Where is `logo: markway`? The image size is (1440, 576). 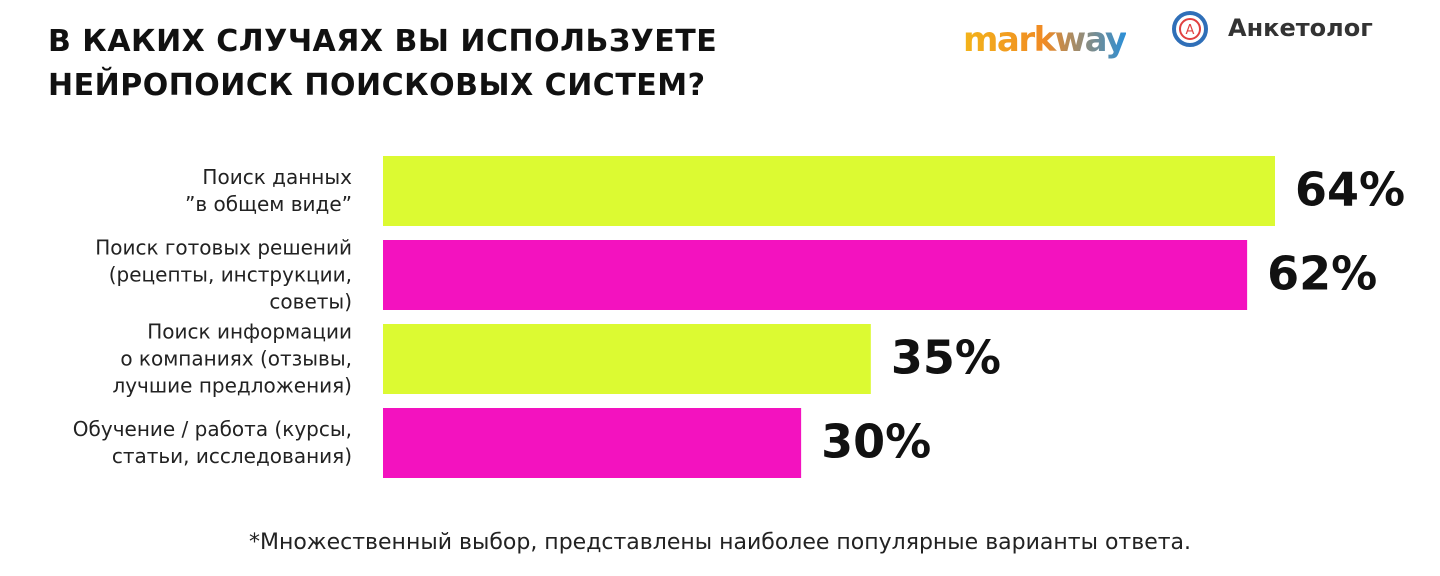
logo: markway is located at coordinates (1045, 40).